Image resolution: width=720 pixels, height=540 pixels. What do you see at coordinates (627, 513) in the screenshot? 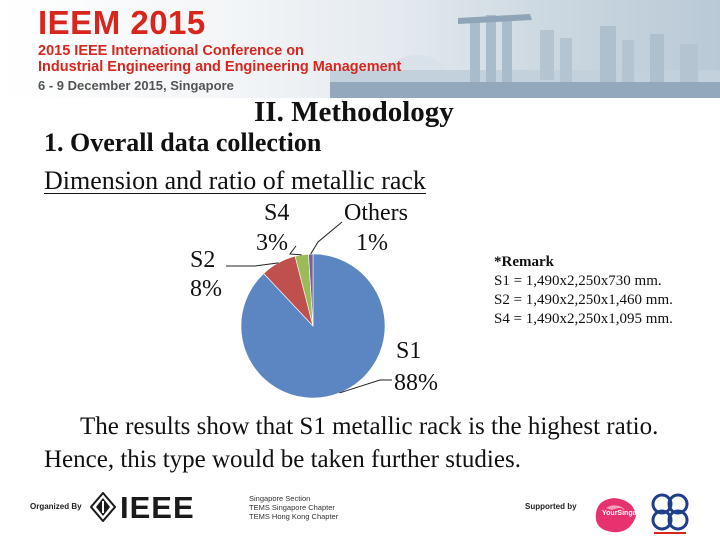
I see `sponsor-name: YourSingapore` at bounding box center [627, 513].